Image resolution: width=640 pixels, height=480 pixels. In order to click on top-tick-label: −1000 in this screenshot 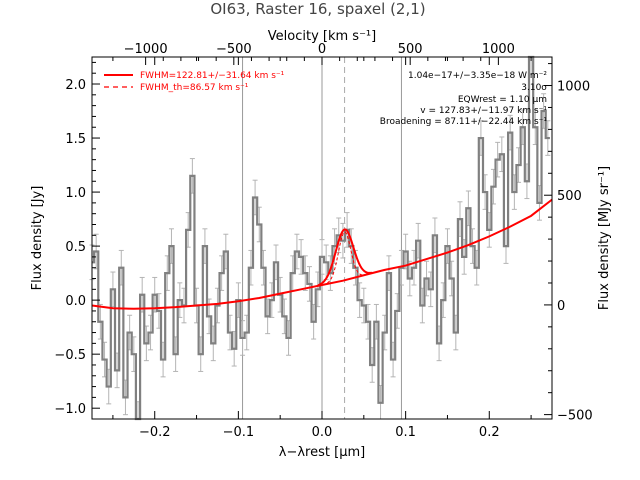, I will do `click(146, 49)`.